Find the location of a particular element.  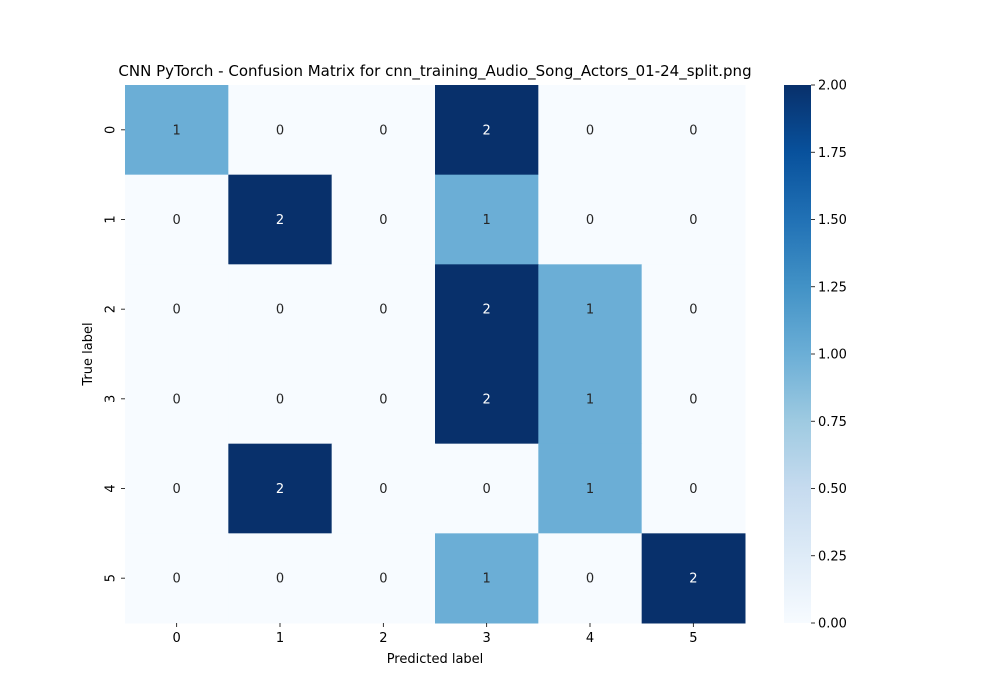

colorbar-tick-label: 0.75 is located at coordinates (832, 422).